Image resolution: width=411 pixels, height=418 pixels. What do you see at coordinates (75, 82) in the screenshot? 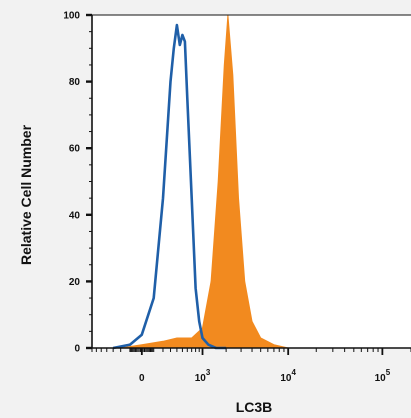
I see `y-tick-label: 80` at bounding box center [75, 82].